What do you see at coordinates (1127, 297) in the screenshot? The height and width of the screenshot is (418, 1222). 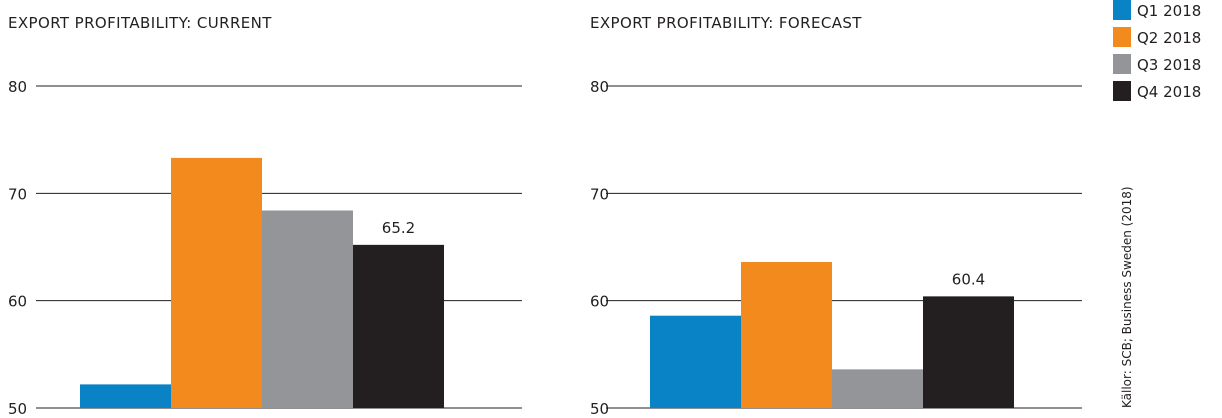 I see `source-note: Källor: SCB; Business Sweden (2018)` at bounding box center [1127, 297].